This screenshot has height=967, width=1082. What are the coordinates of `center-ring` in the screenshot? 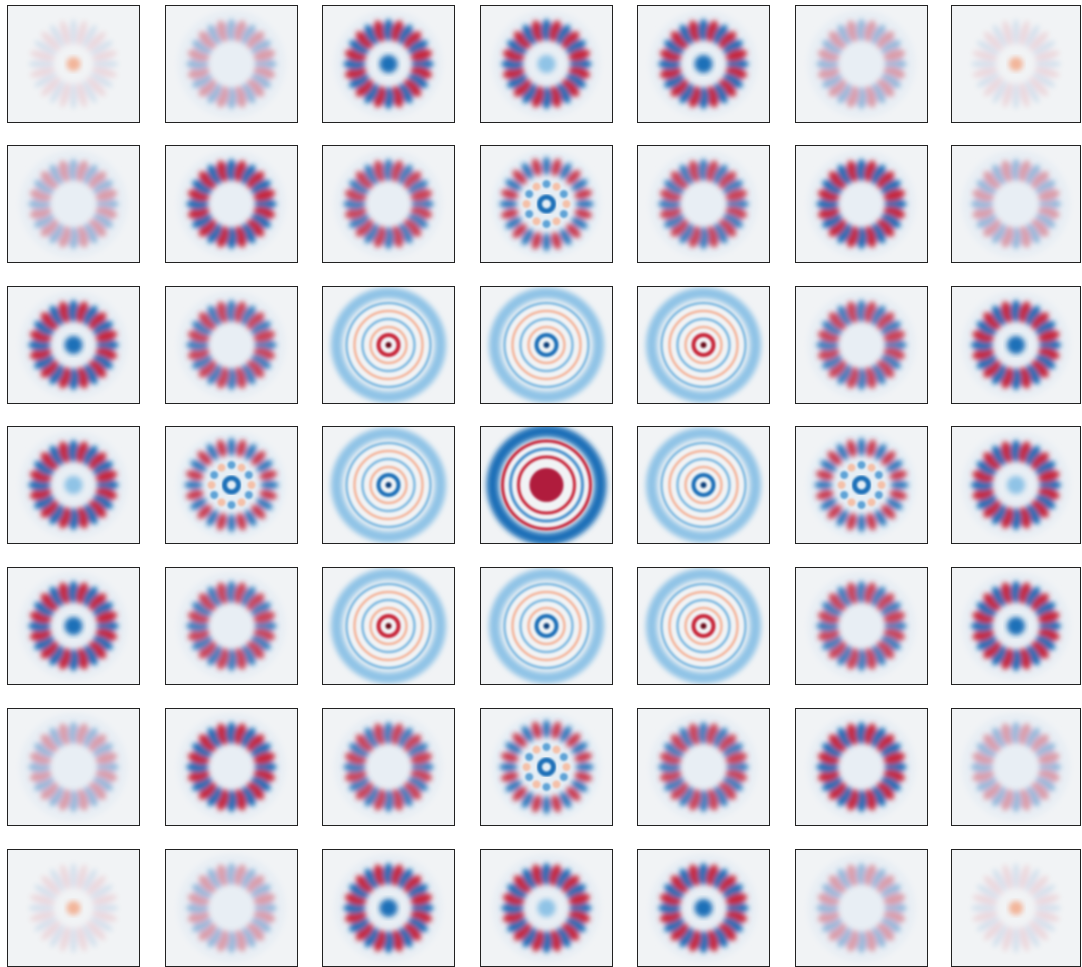 It's located at (861, 485).